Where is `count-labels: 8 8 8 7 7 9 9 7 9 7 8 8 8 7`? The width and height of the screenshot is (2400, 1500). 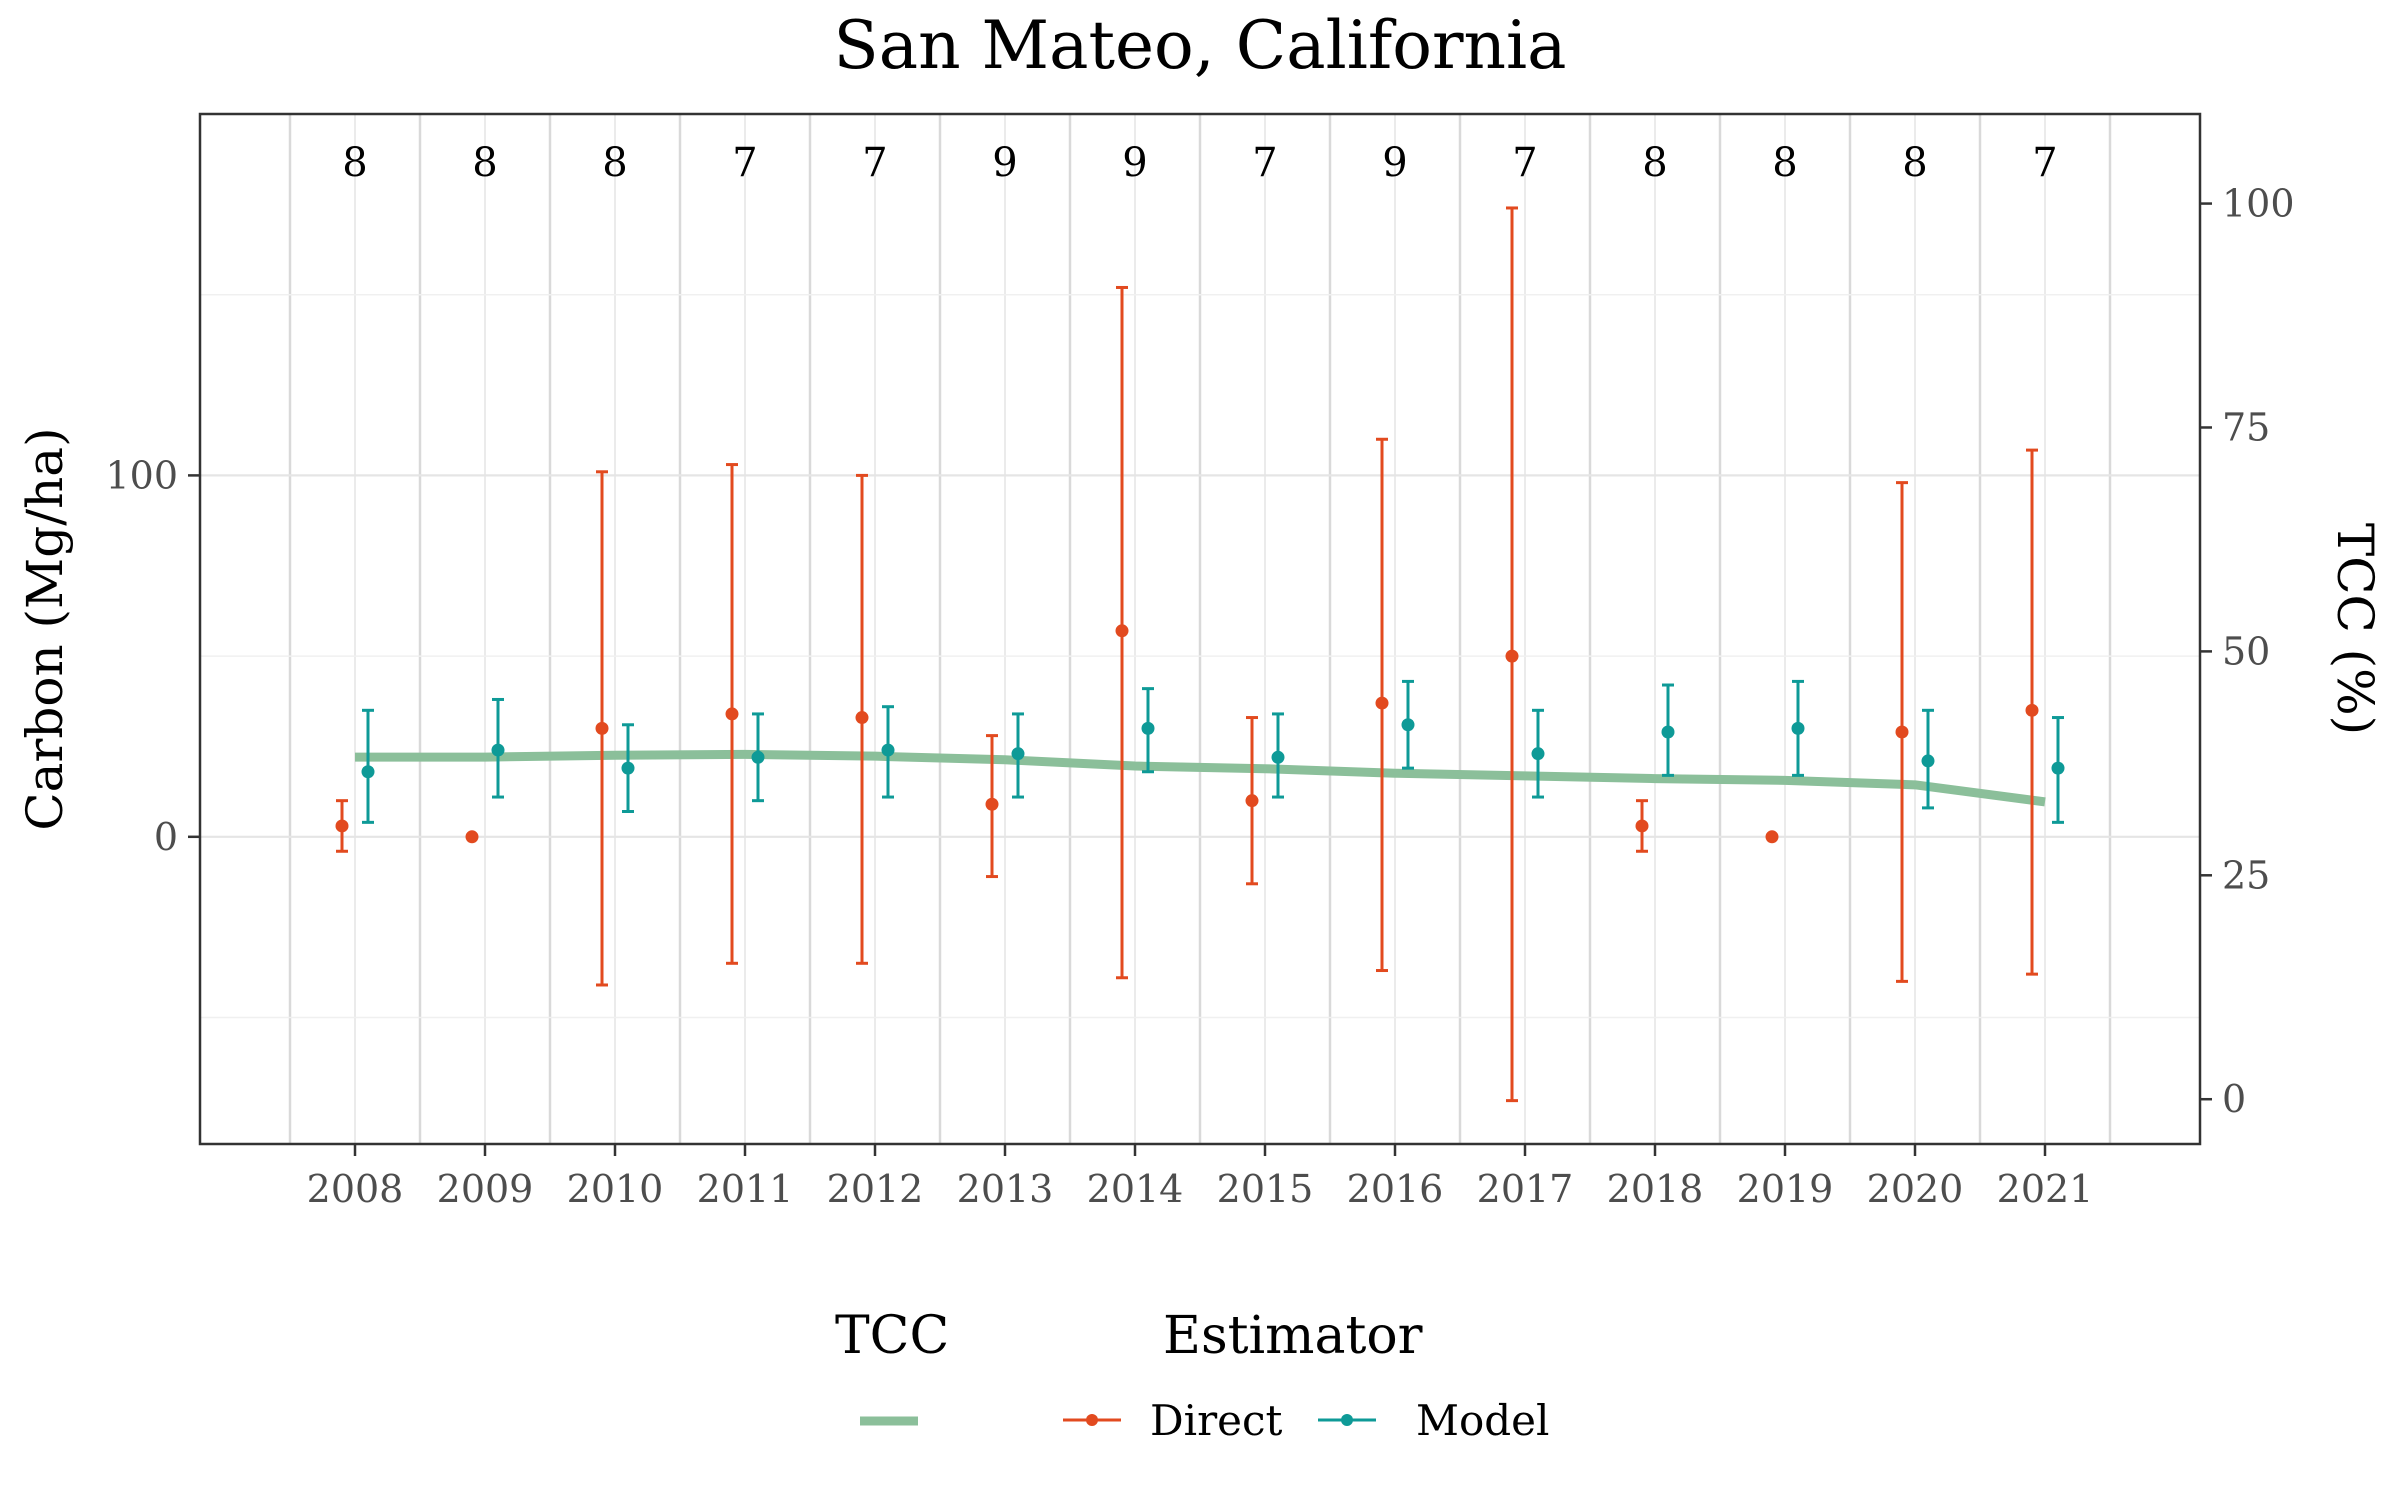
count-labels: 8 8 8 7 7 9 9 7 9 7 8 8 8 7 is located at coordinates (1199, 163).